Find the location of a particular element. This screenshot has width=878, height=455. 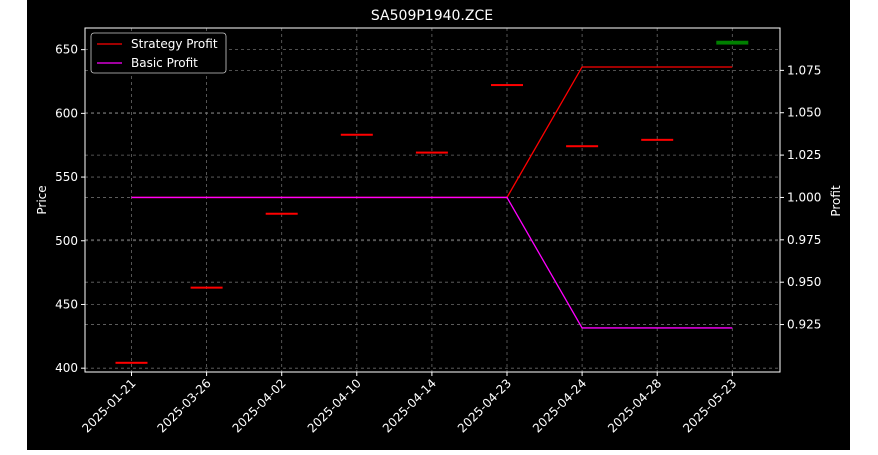

tick-label-right: 0.950 is located at coordinates (804, 282).